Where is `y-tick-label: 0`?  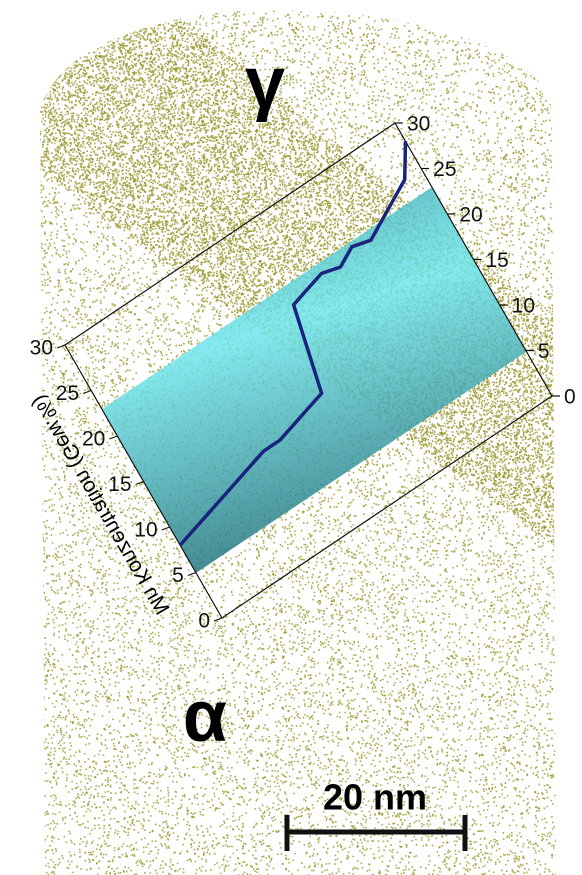
y-tick-label: 0 is located at coordinates (204, 621).